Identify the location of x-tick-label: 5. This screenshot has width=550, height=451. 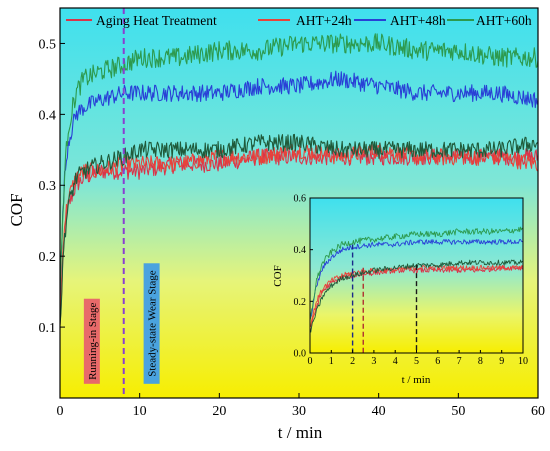
(416, 361).